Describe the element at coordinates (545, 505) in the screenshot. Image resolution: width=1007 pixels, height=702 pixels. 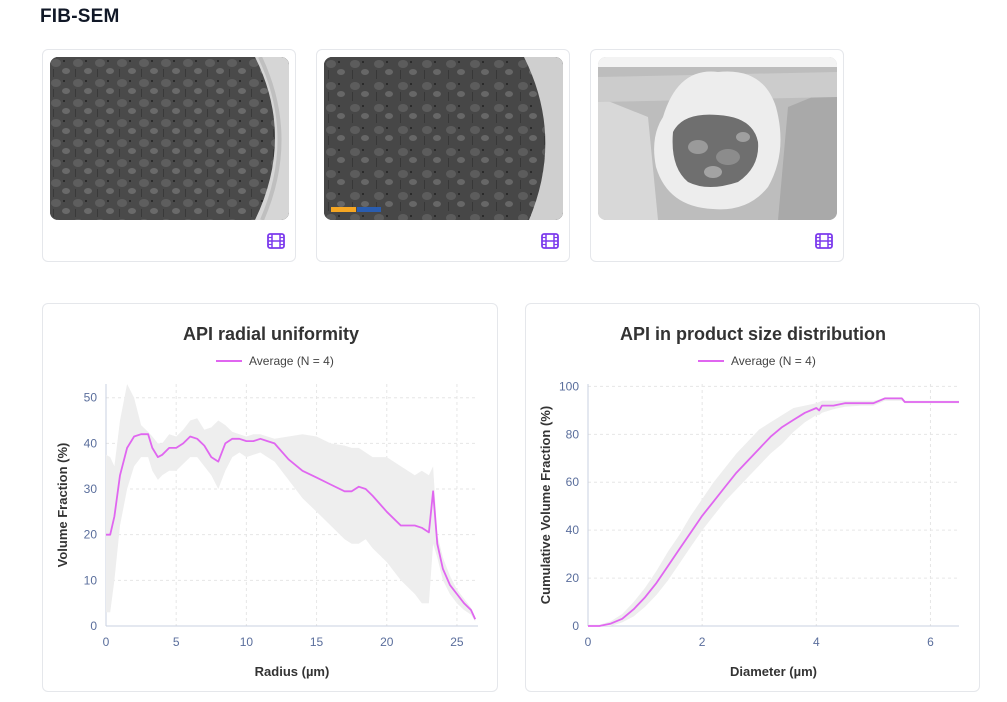
I see `y-axis-title: Cumulative Volume Fraction (%)` at that location.